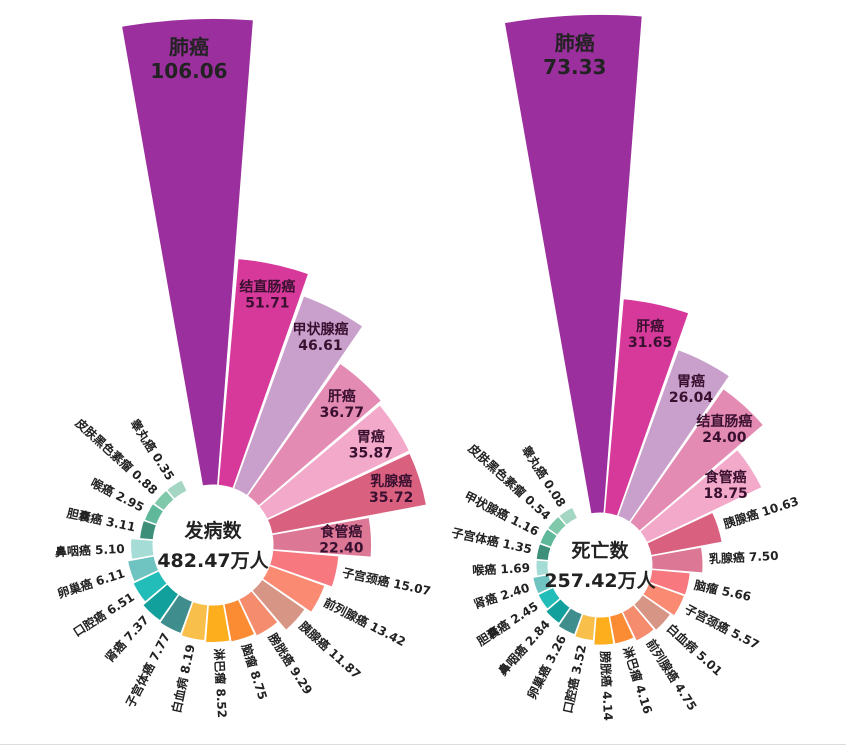 The width and height of the screenshot is (846, 754). What do you see at coordinates (423, 744) in the screenshot?
I see `bottom-divider` at bounding box center [423, 744].